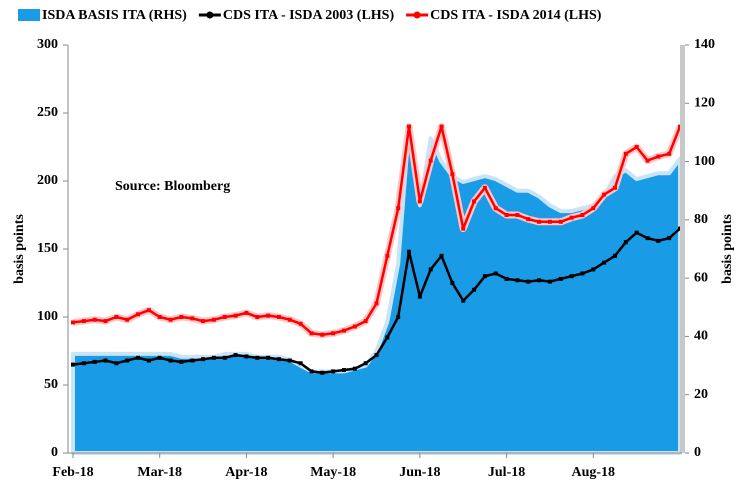 The width and height of the screenshot is (750, 494). Describe the element at coordinates (701, 336) in the screenshot. I see `y2-tick-label: 40` at that location.